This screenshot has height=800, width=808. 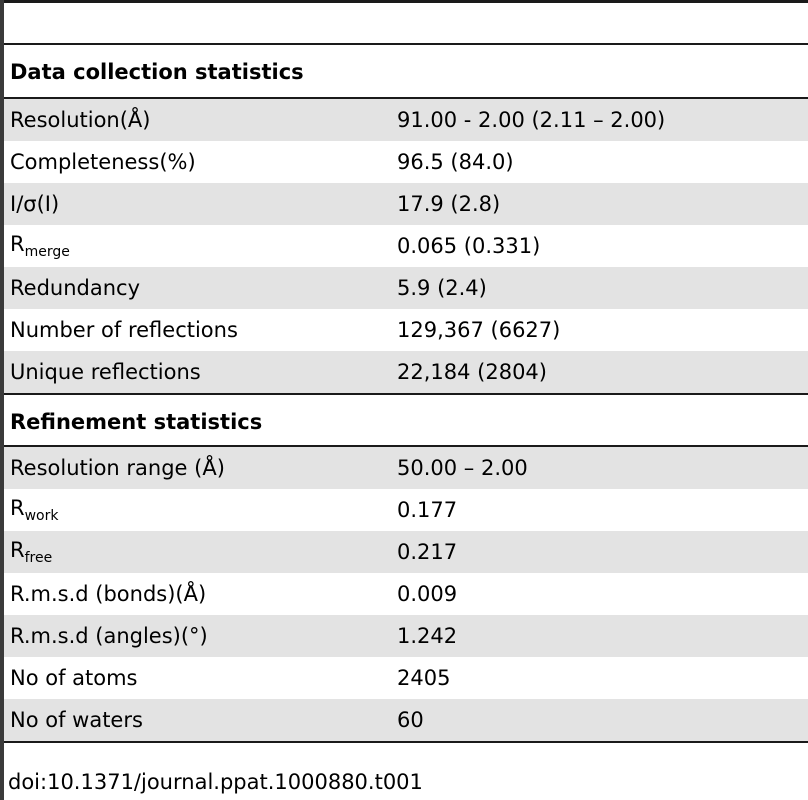 I want to click on table-row: I/σ(I) 17.9 (2.8), so click(x=406, y=204).